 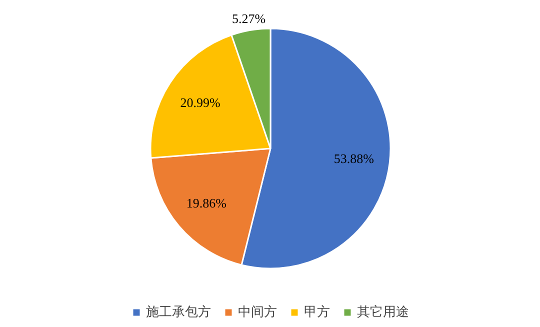 I want to click on legend-label: 甲方, so click(x=317, y=312).